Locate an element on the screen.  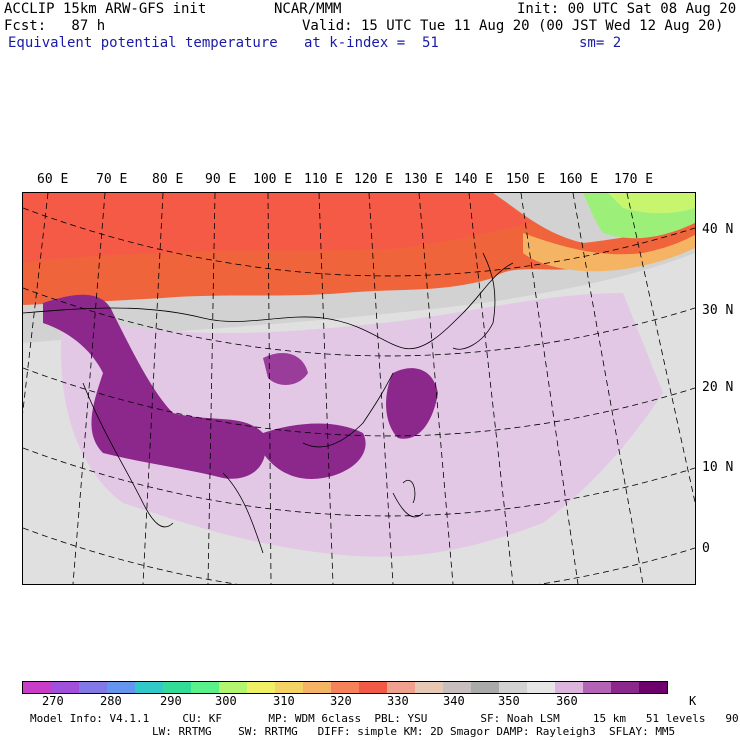
lat-label: 0 is located at coordinates (706, 548).